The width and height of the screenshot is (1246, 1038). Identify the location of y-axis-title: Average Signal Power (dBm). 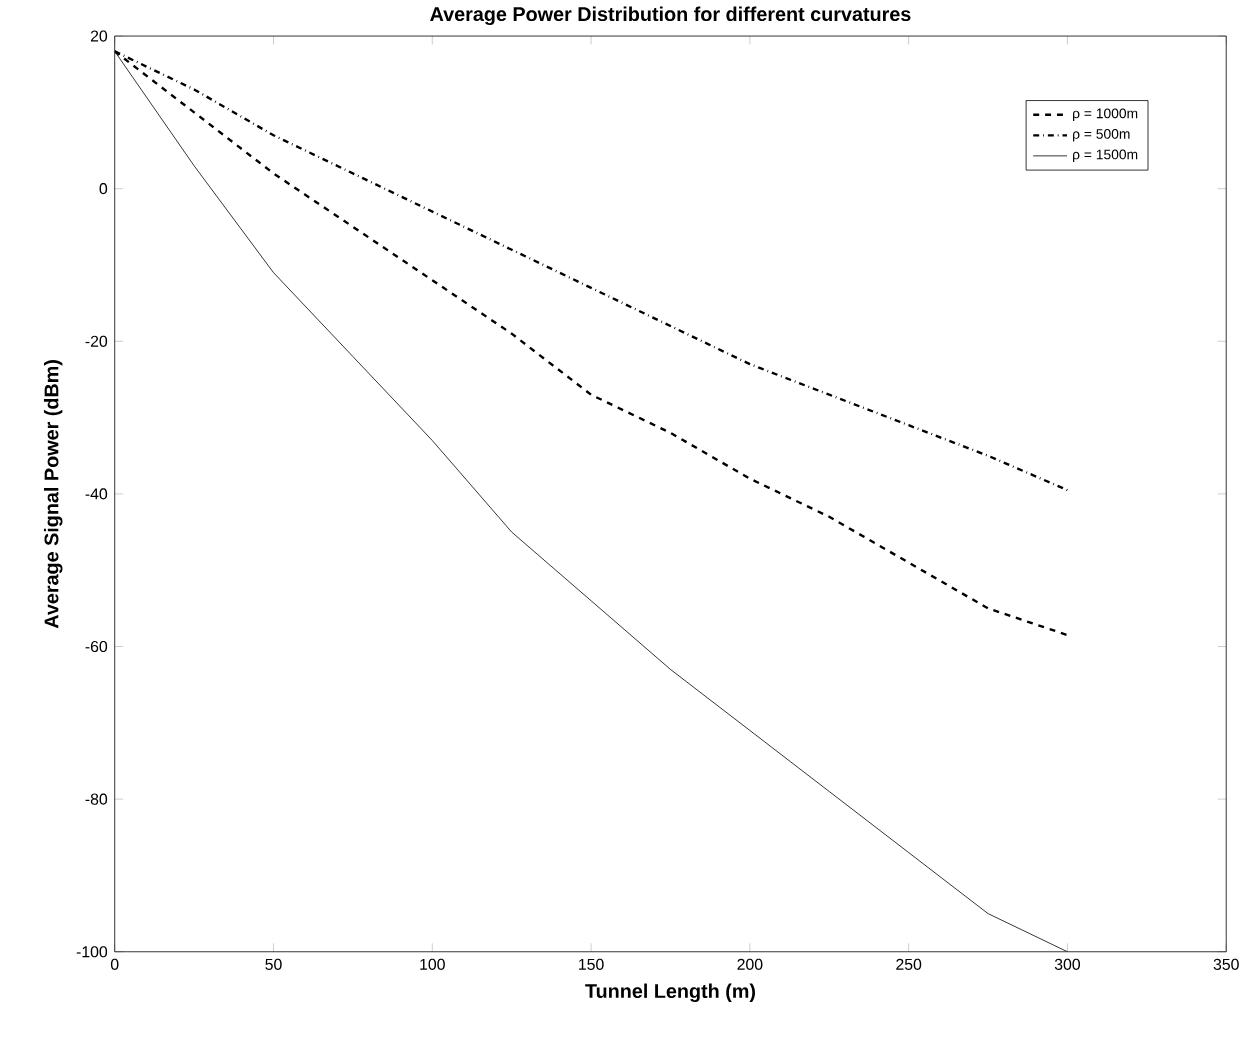
(53, 493).